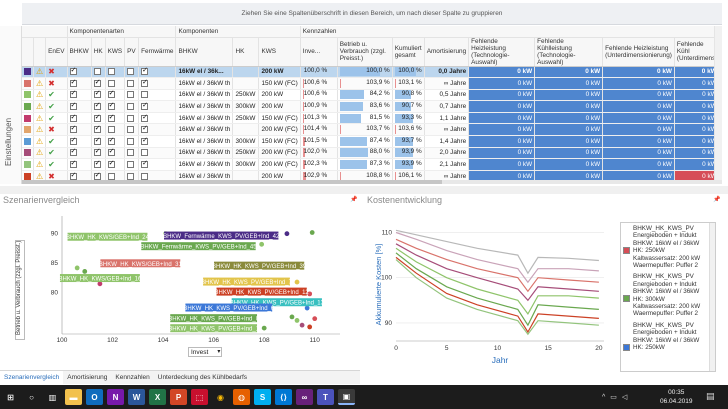  What do you see at coordinates (141, 263) in the screenshot?
I see `scenario-label: BHKW_HK_KWS/GEB+Ind_31` at bounding box center [141, 263].